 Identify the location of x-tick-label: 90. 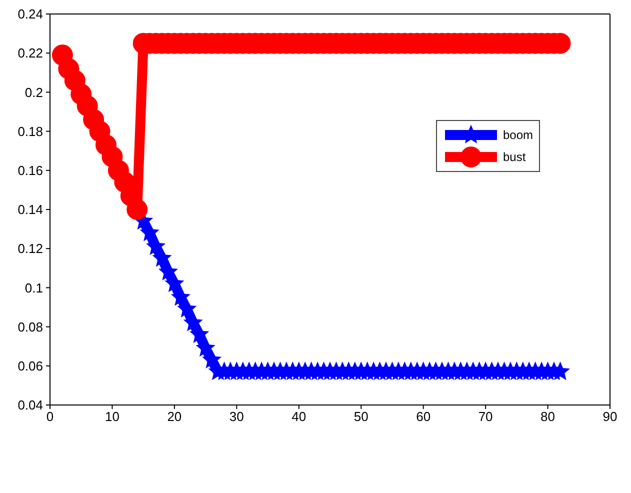
(610, 416).